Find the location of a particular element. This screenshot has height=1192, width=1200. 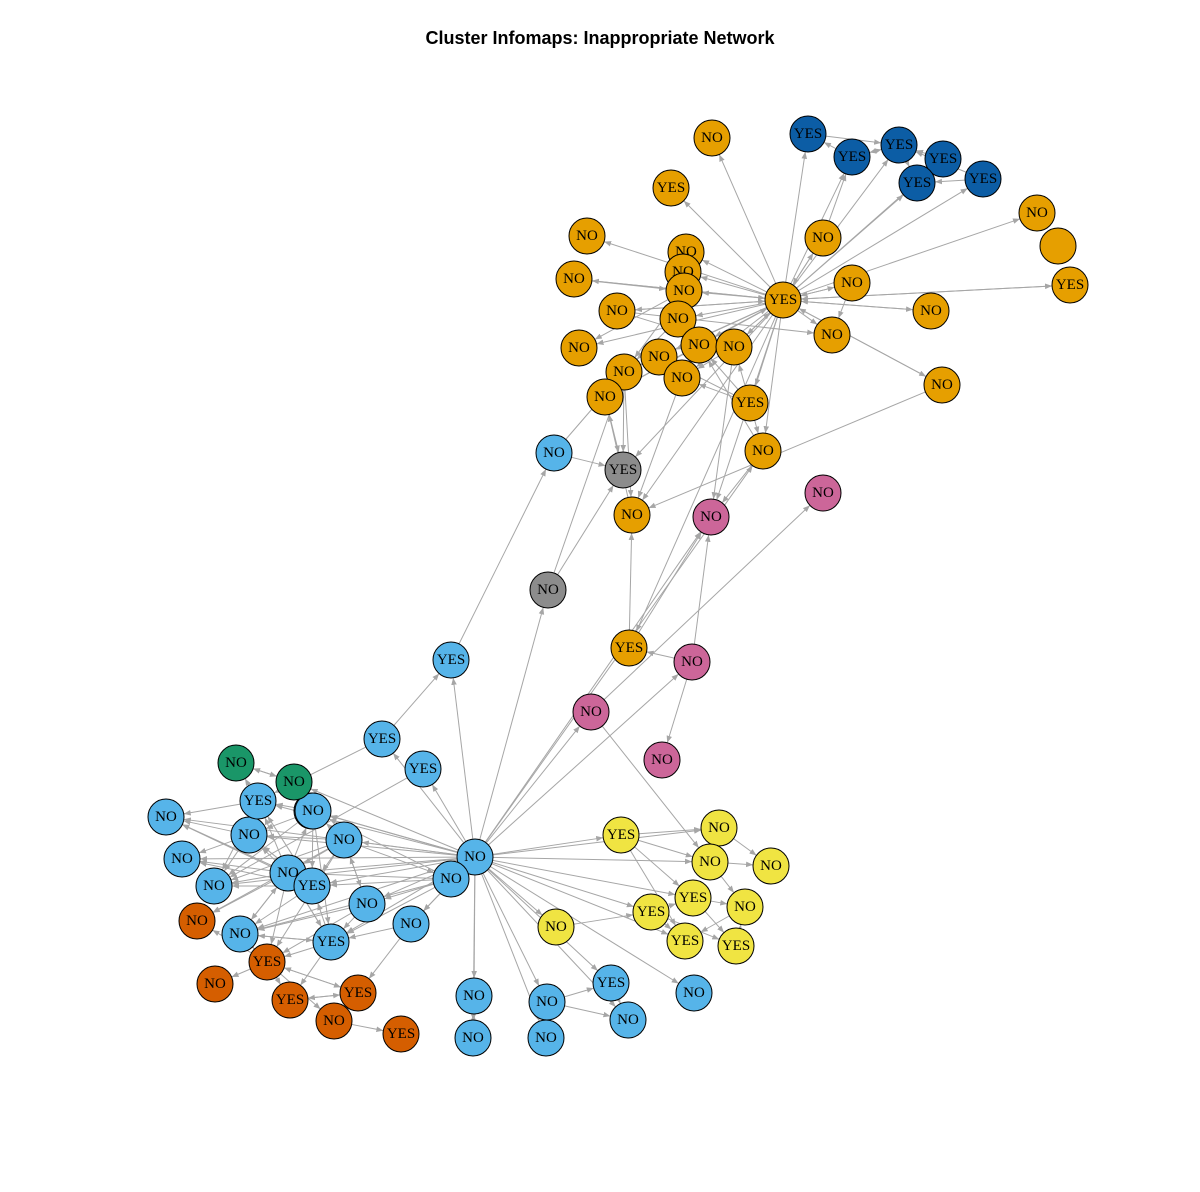

node-n2: YES is located at coordinates (852, 157).